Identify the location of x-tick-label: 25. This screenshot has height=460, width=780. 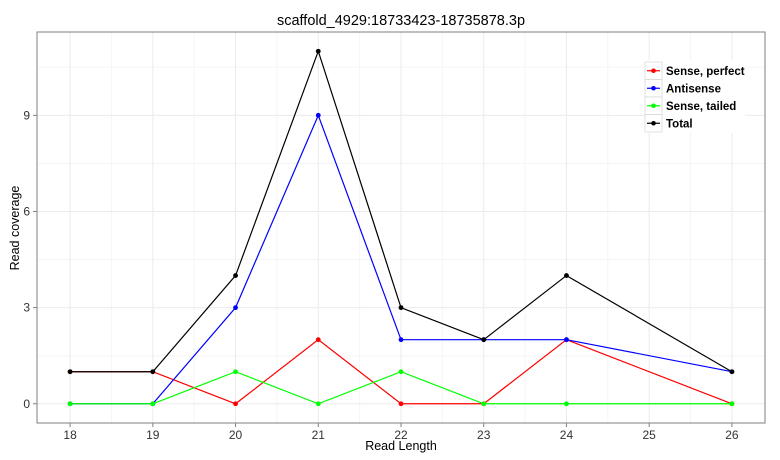
(650, 435).